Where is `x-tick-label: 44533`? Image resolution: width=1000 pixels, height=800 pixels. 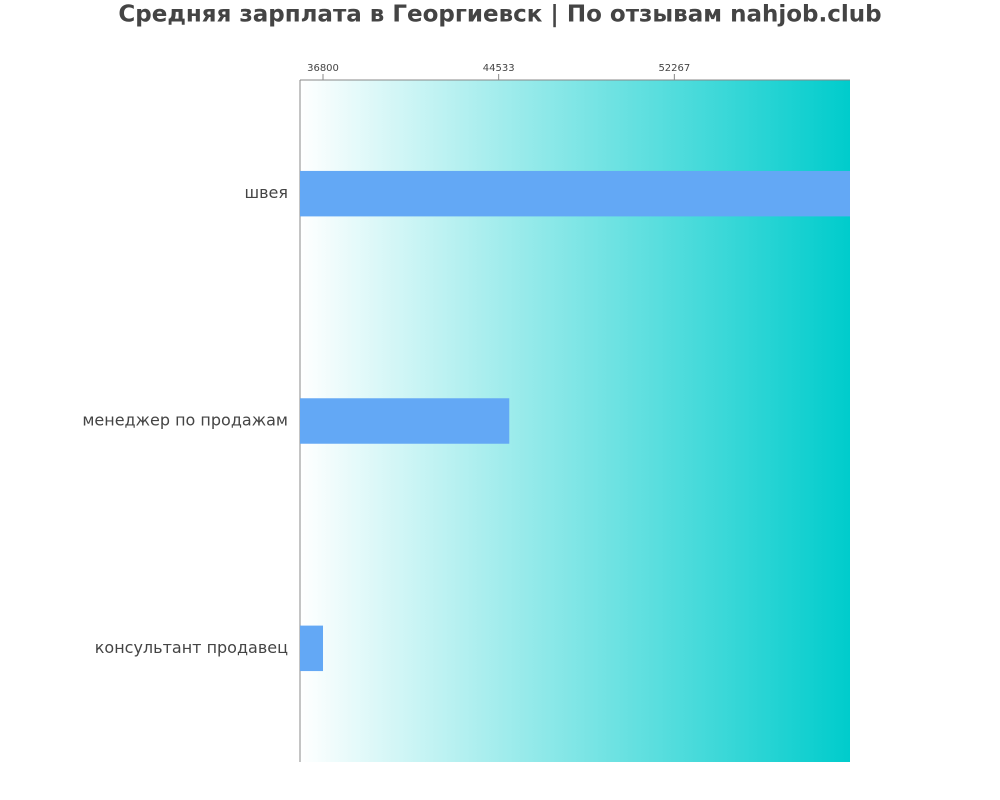 x-tick-label: 44533 is located at coordinates (499, 68).